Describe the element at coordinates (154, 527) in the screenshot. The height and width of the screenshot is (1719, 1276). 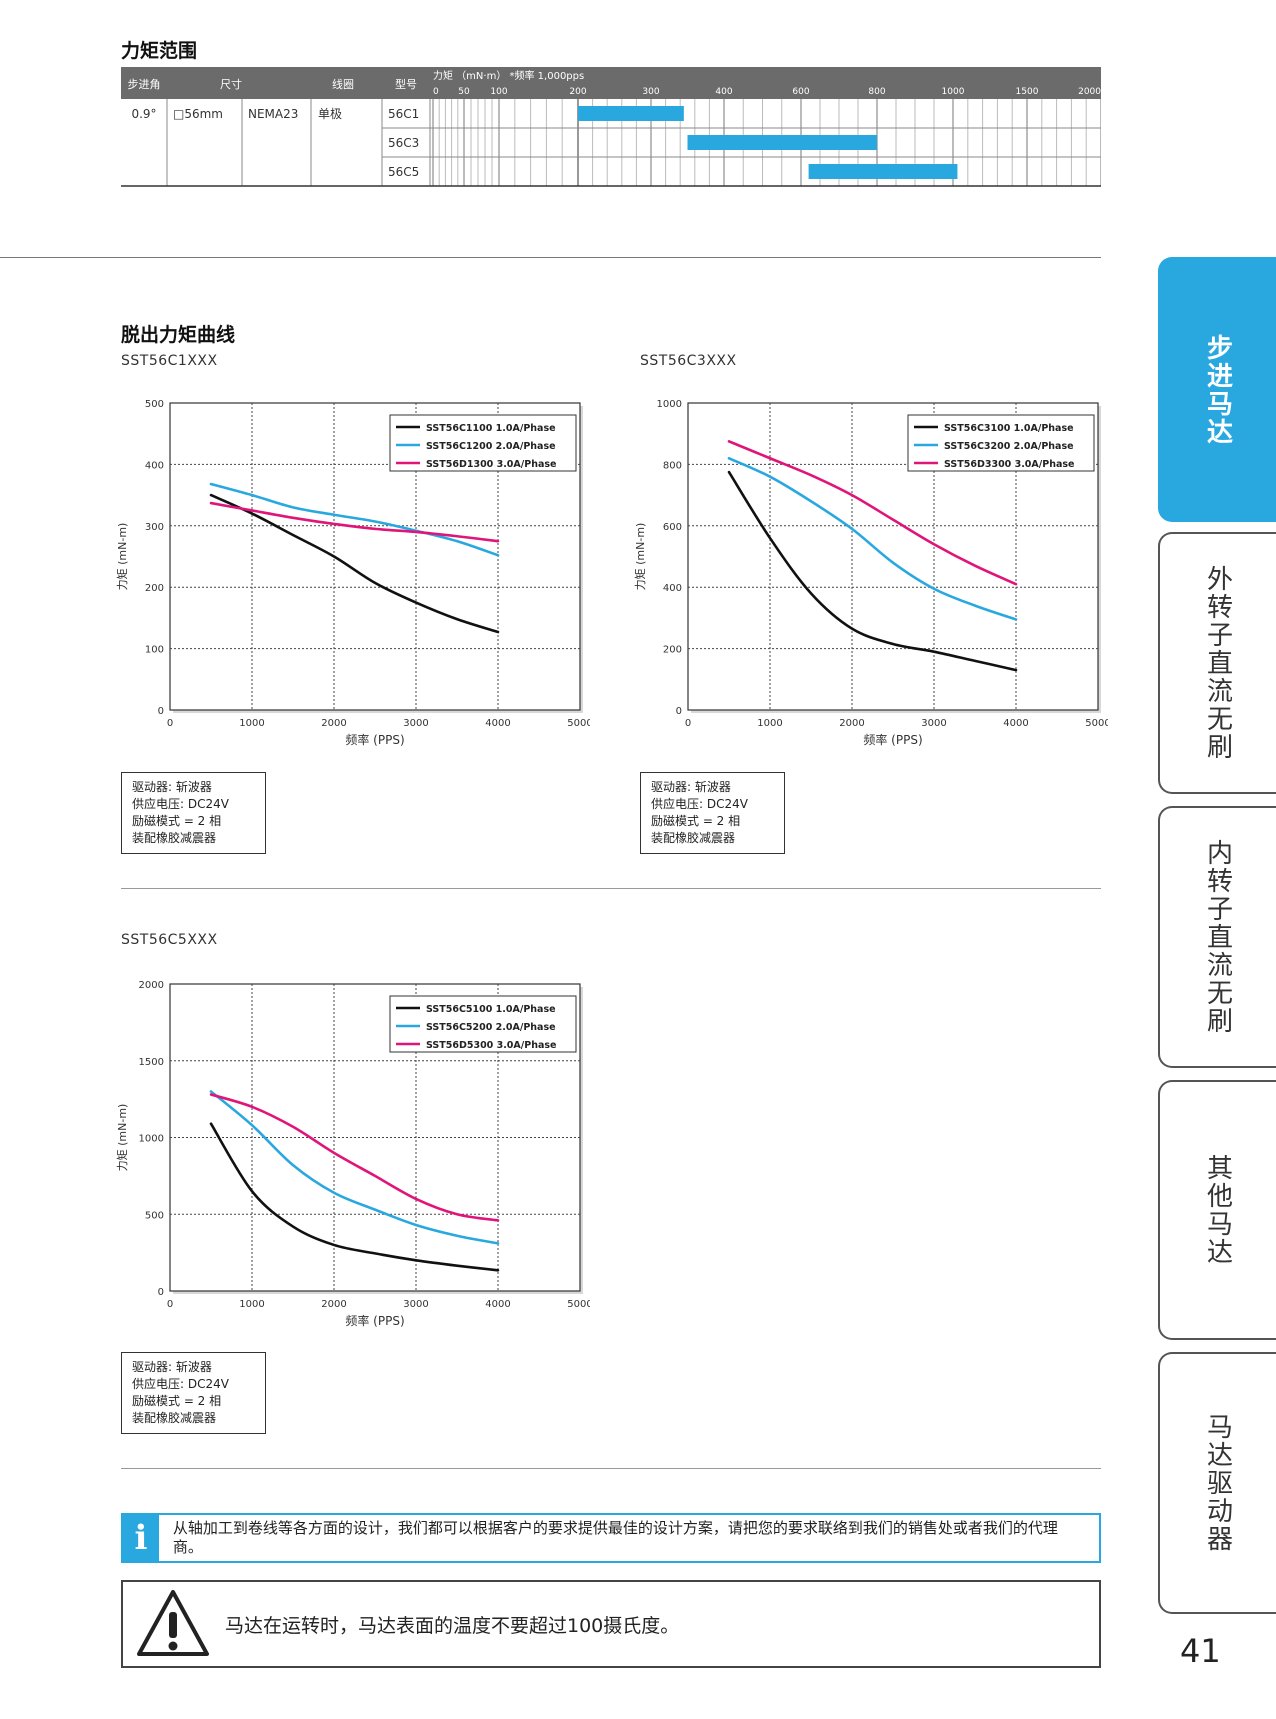
I see `y-tick-label: 300` at that location.